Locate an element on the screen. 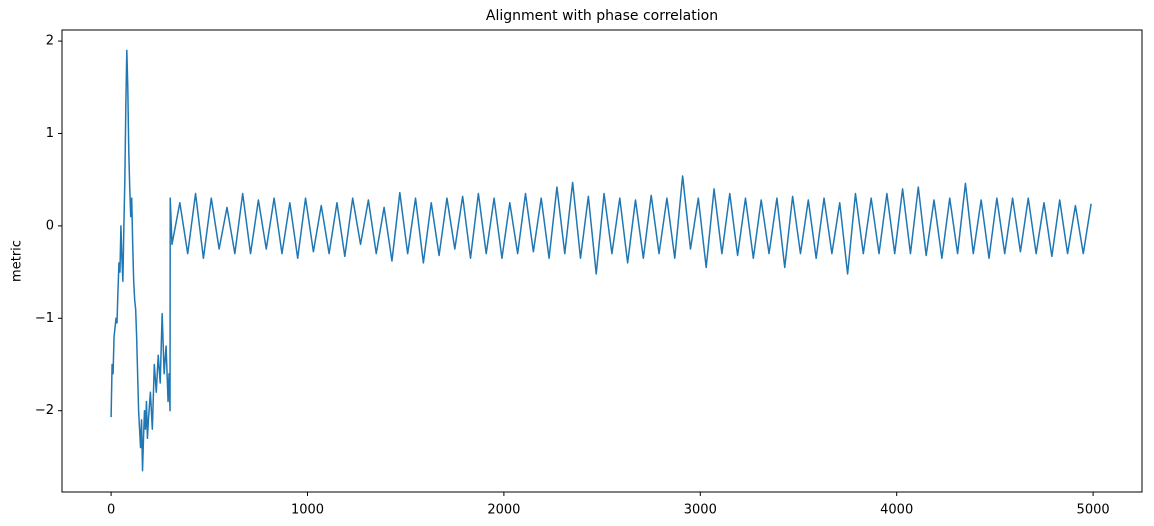  x-tick-label: 0 is located at coordinates (111, 510).